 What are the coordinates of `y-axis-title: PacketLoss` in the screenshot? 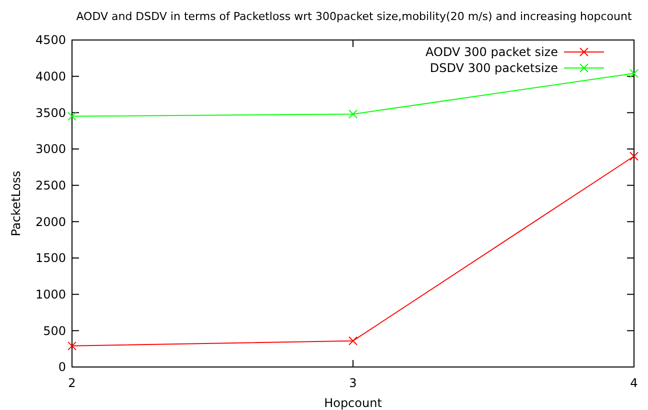 It's located at (16, 203).